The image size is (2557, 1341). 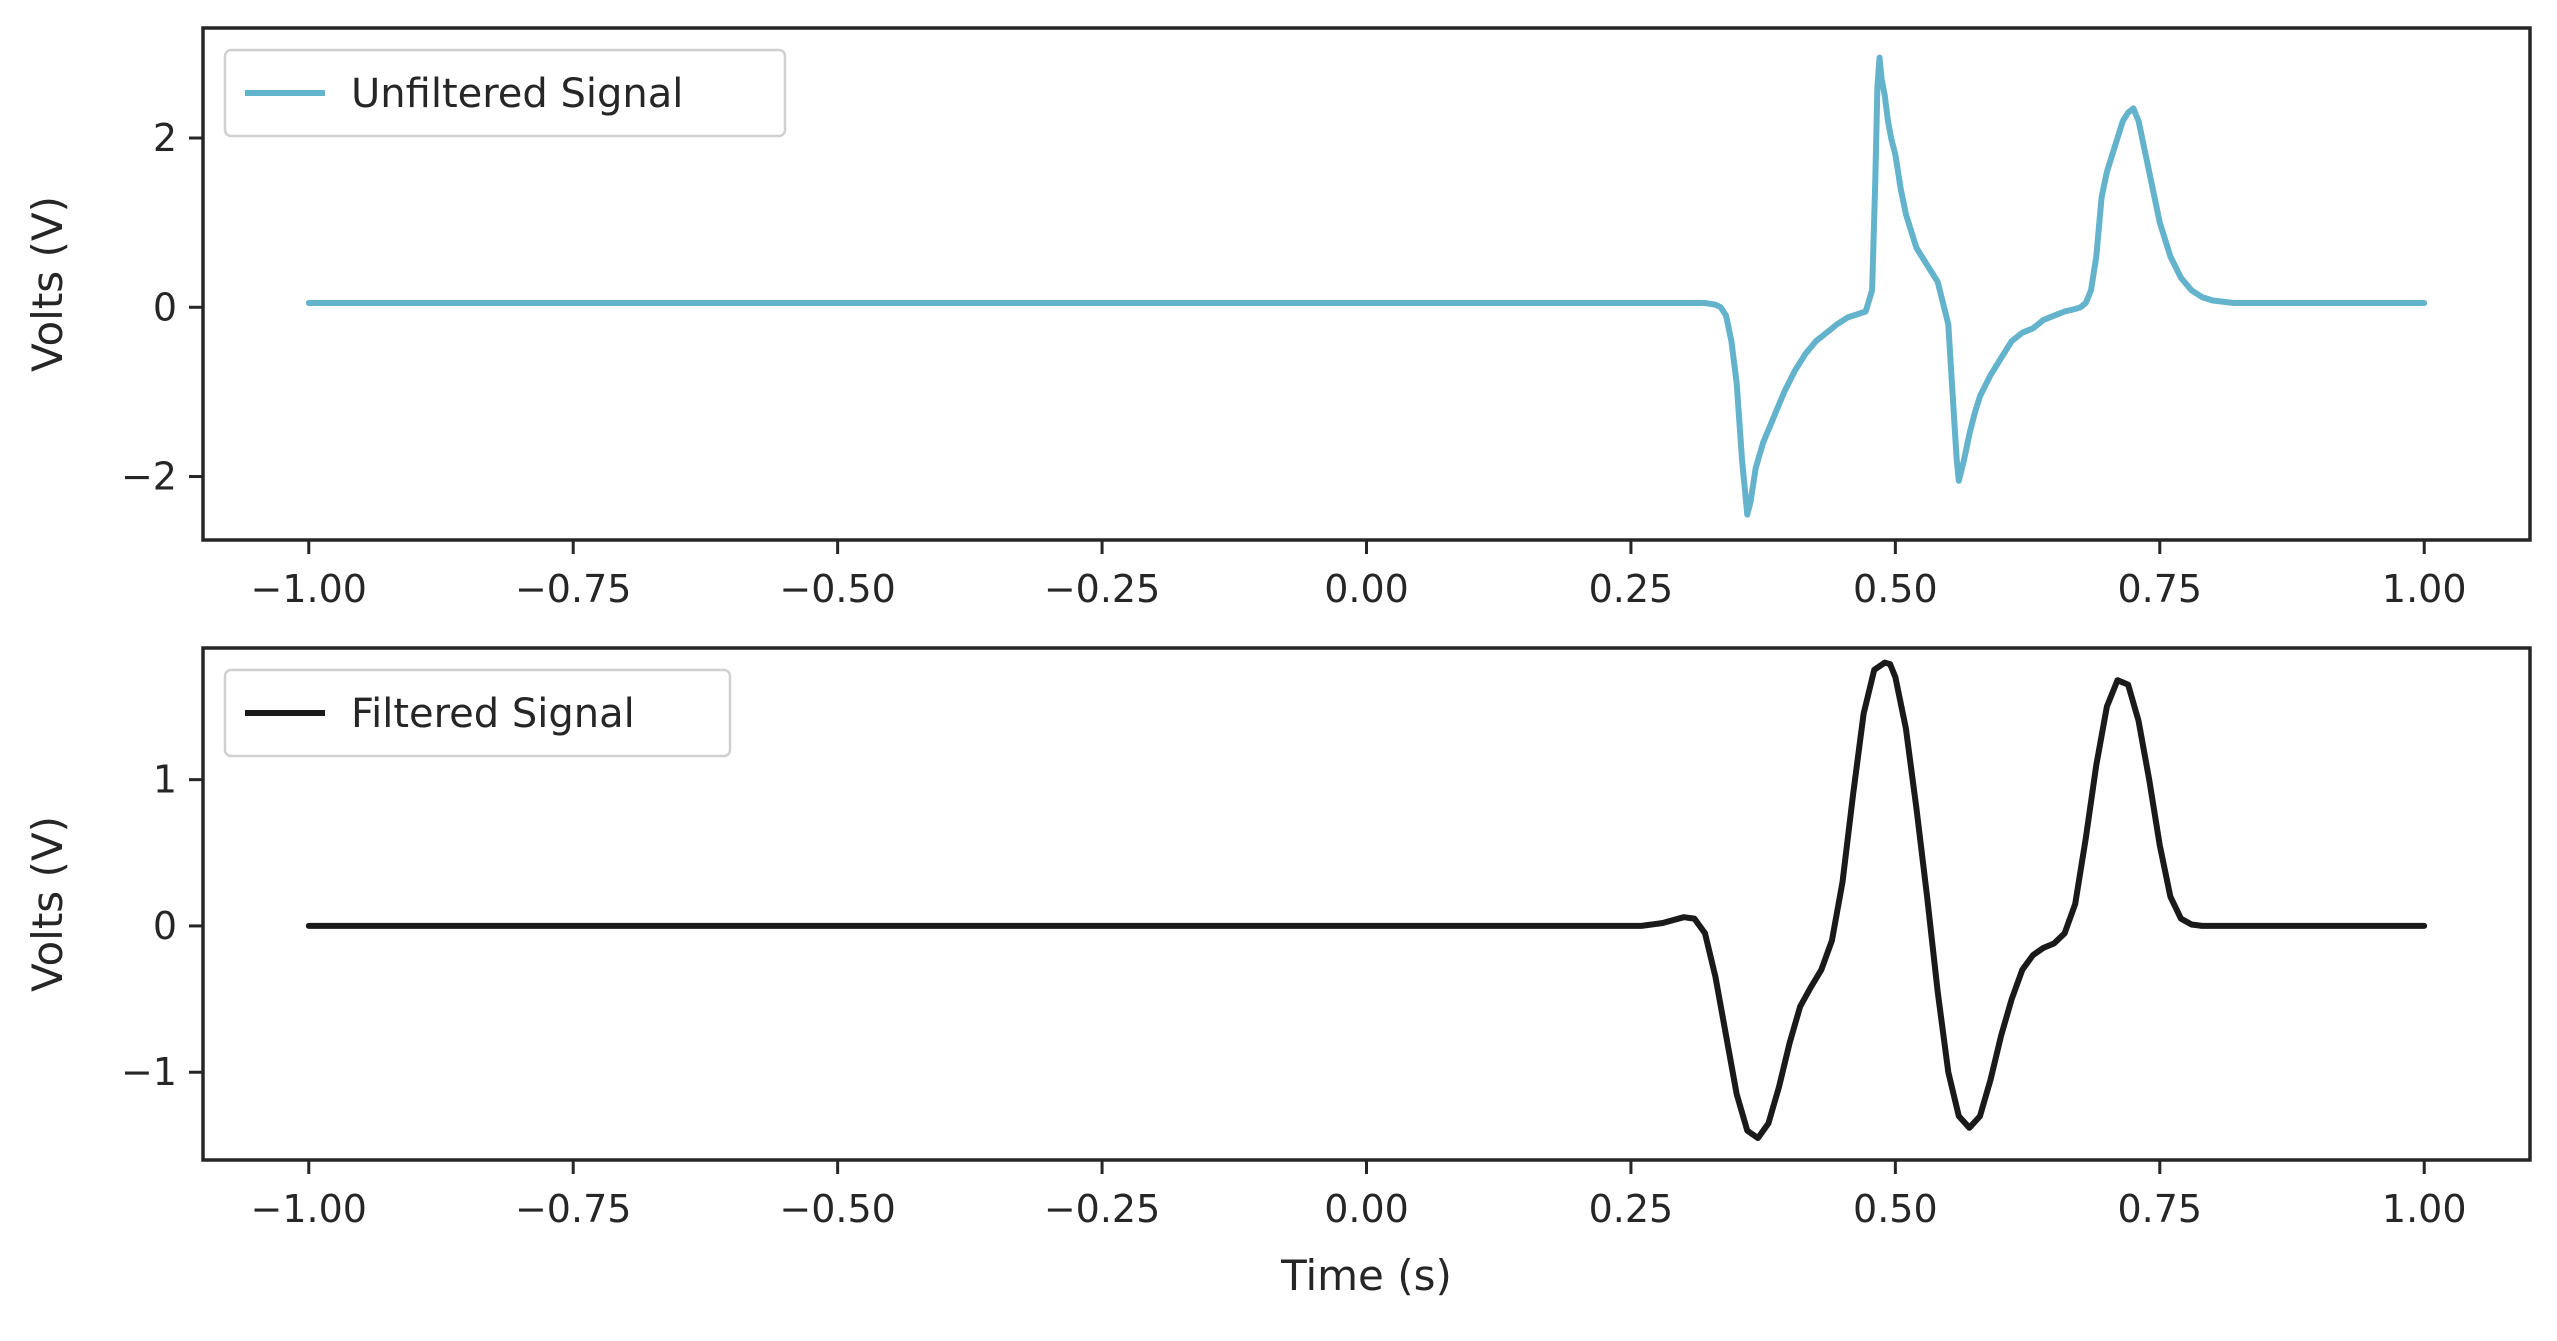 What do you see at coordinates (517, 94) in the screenshot?
I see `legend-entry: Unfiltered Signal` at bounding box center [517, 94].